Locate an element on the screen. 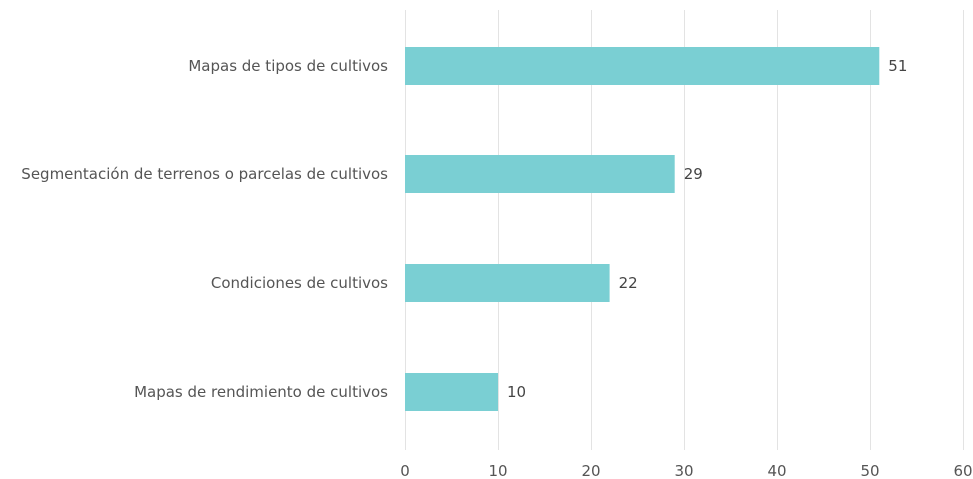  x-tick-label: 30 is located at coordinates (683, 470).